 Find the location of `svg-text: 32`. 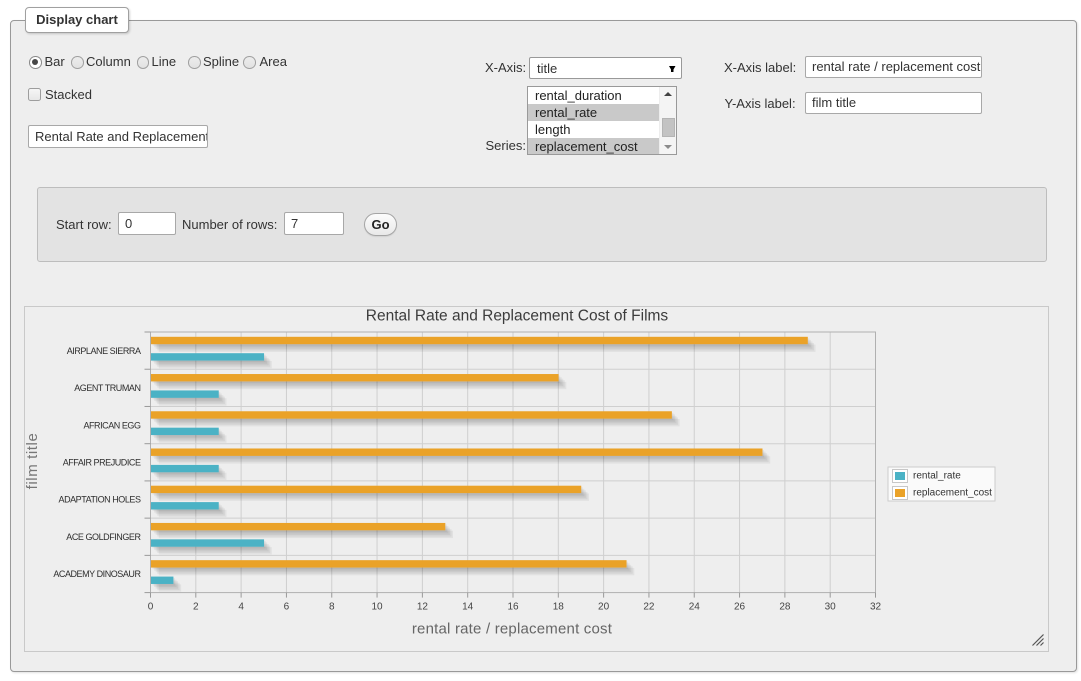

svg-text: 32 is located at coordinates (876, 607).